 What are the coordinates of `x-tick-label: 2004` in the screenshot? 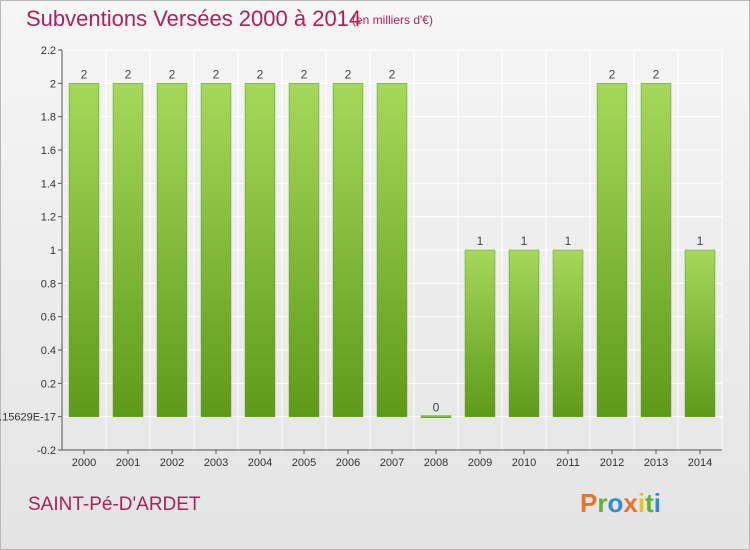 It's located at (260, 463).